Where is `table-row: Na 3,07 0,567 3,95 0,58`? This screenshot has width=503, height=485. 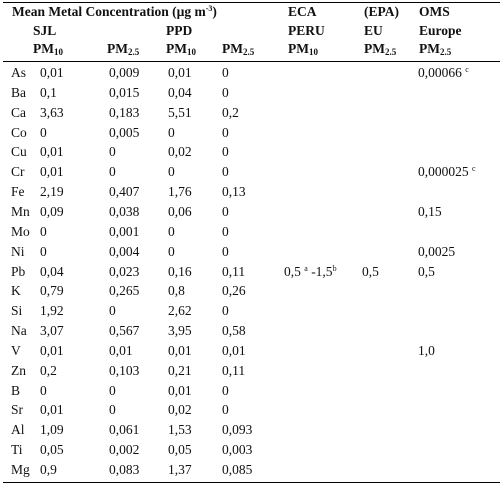
table-row: Na 3,07 0,567 3,95 0,58 is located at coordinates (251, 332).